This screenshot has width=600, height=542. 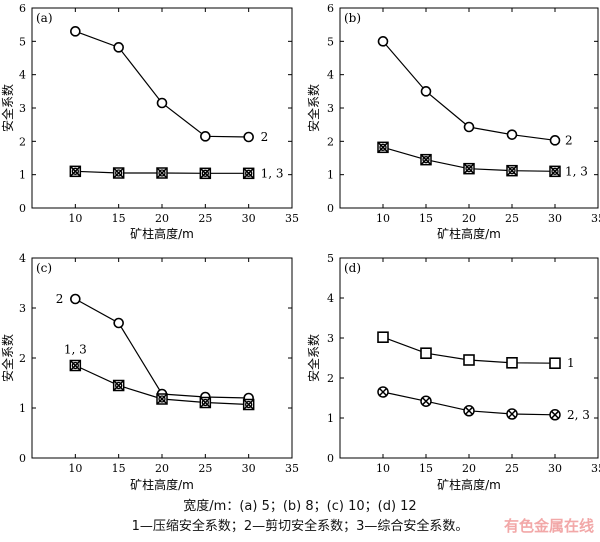 I want to click on y-tick-label: 1, so click(x=22, y=408).